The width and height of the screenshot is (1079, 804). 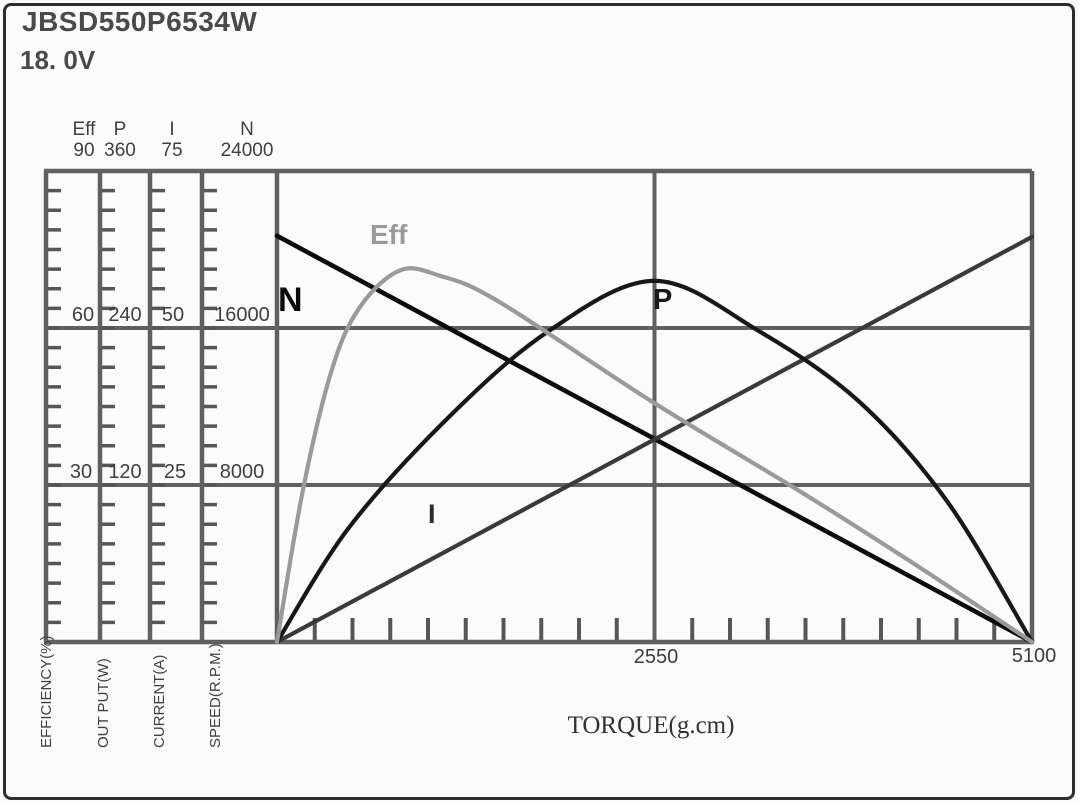 I want to click on axis-max-n: 24000, so click(x=247, y=150).